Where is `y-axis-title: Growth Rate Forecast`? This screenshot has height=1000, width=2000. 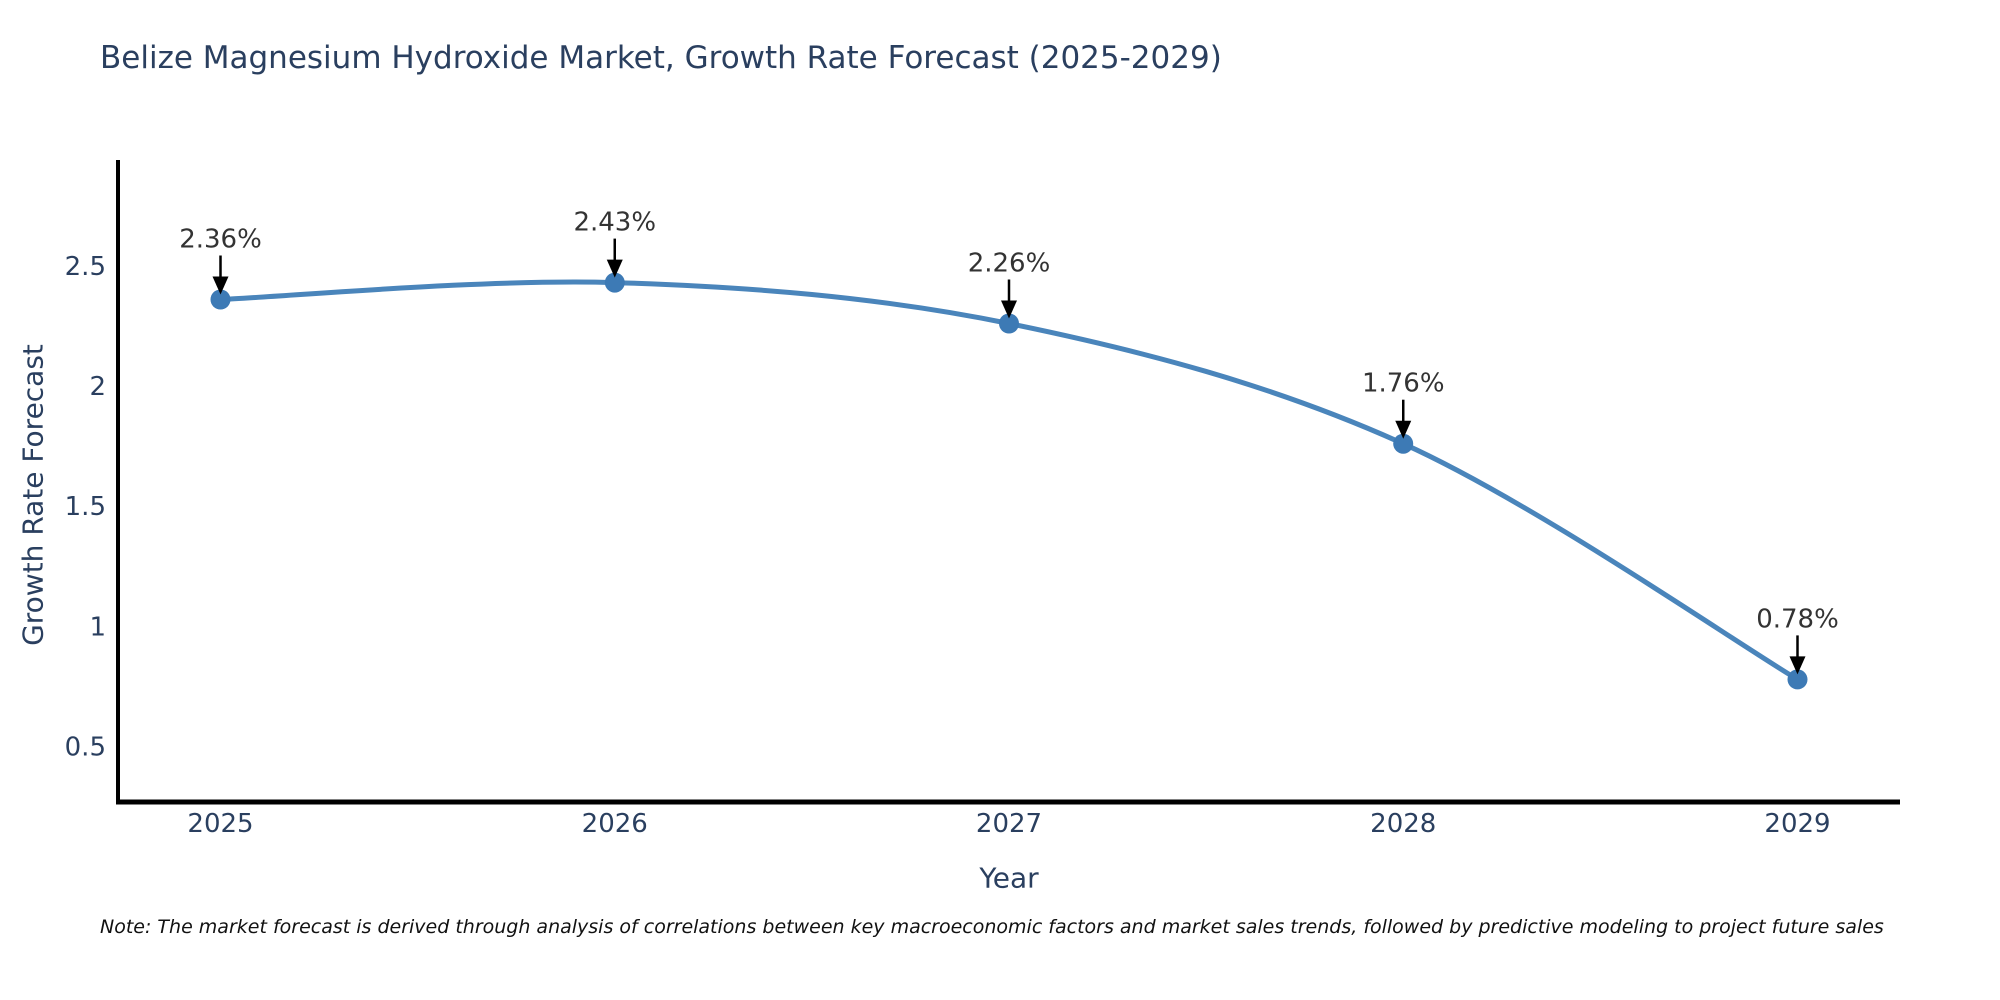 y-axis-title: Growth Rate Forecast is located at coordinates (33, 495).